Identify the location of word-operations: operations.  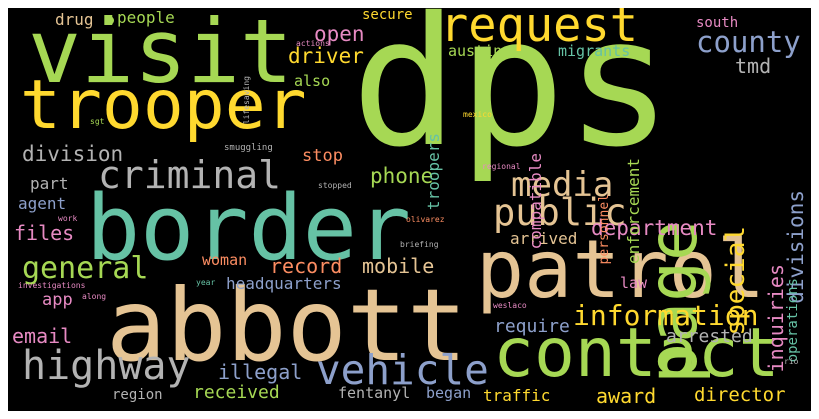
(793, 320).